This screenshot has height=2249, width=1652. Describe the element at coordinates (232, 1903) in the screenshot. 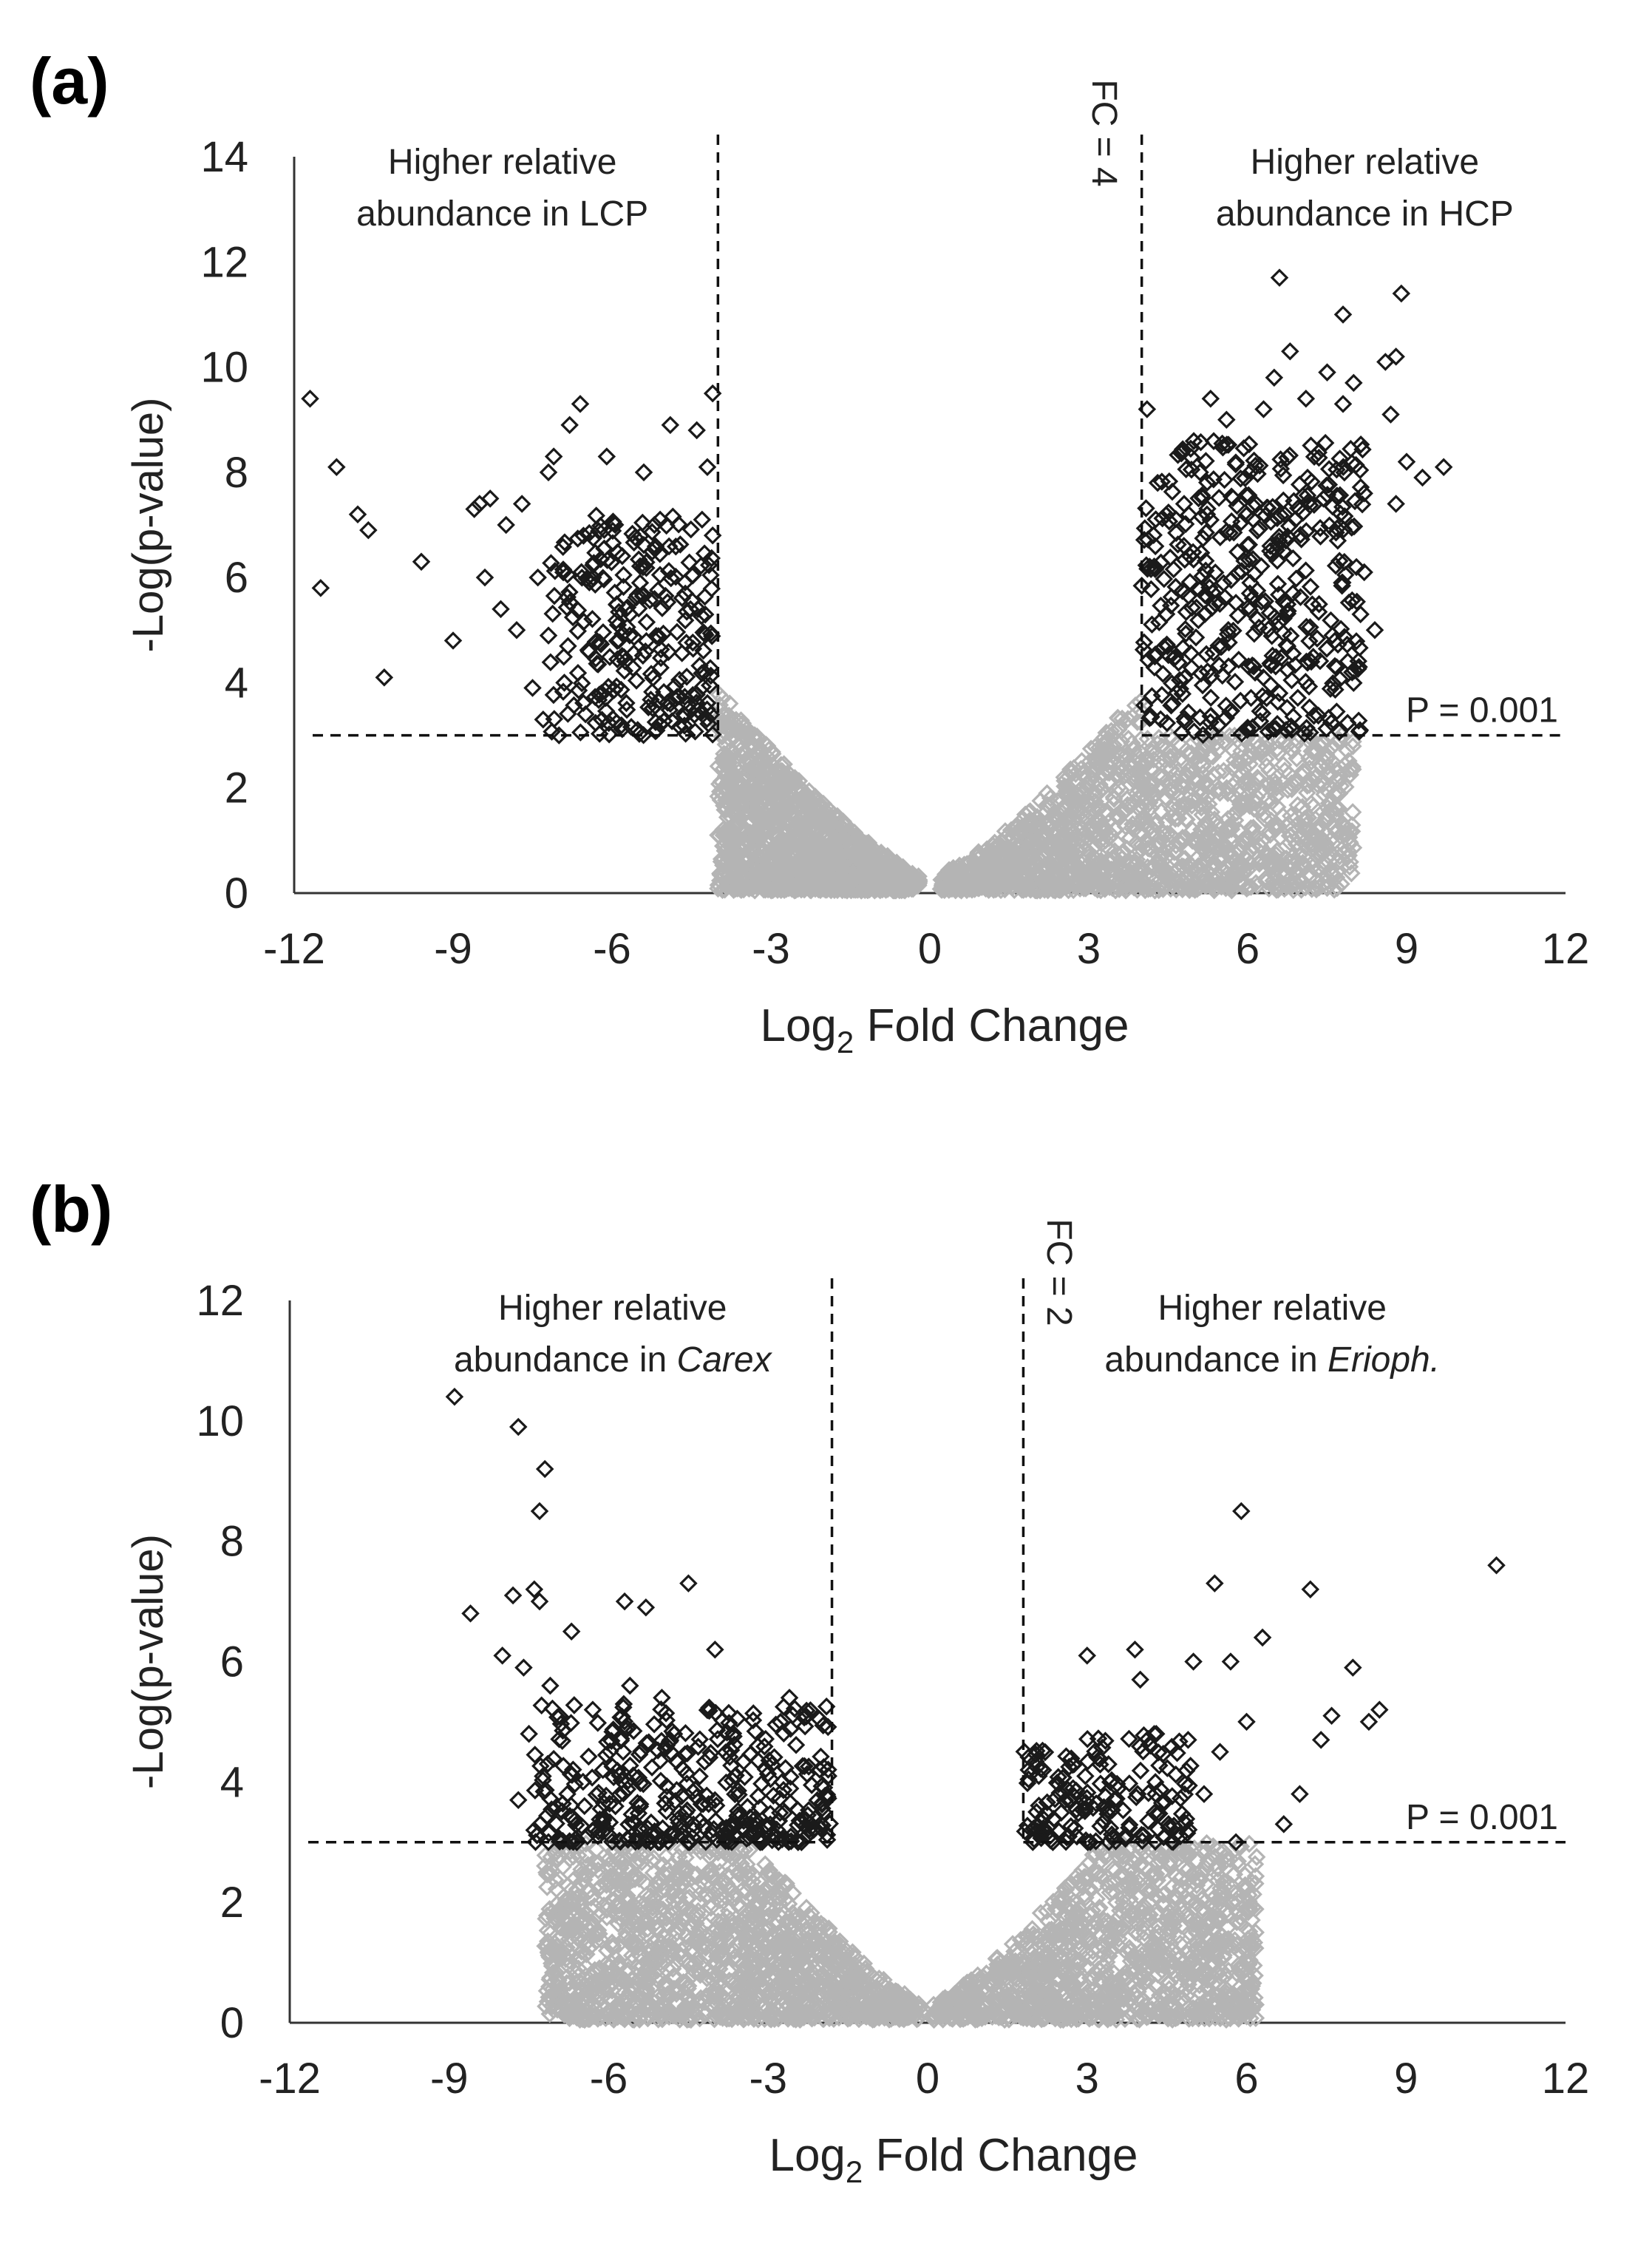

I see `y-tick-label: 2` at that location.